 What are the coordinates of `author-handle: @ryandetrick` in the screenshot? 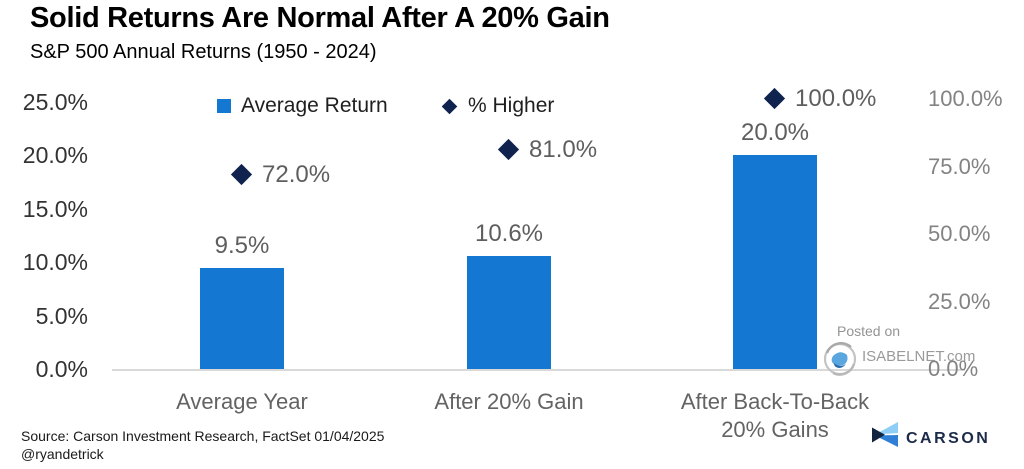 It's located at (62, 454).